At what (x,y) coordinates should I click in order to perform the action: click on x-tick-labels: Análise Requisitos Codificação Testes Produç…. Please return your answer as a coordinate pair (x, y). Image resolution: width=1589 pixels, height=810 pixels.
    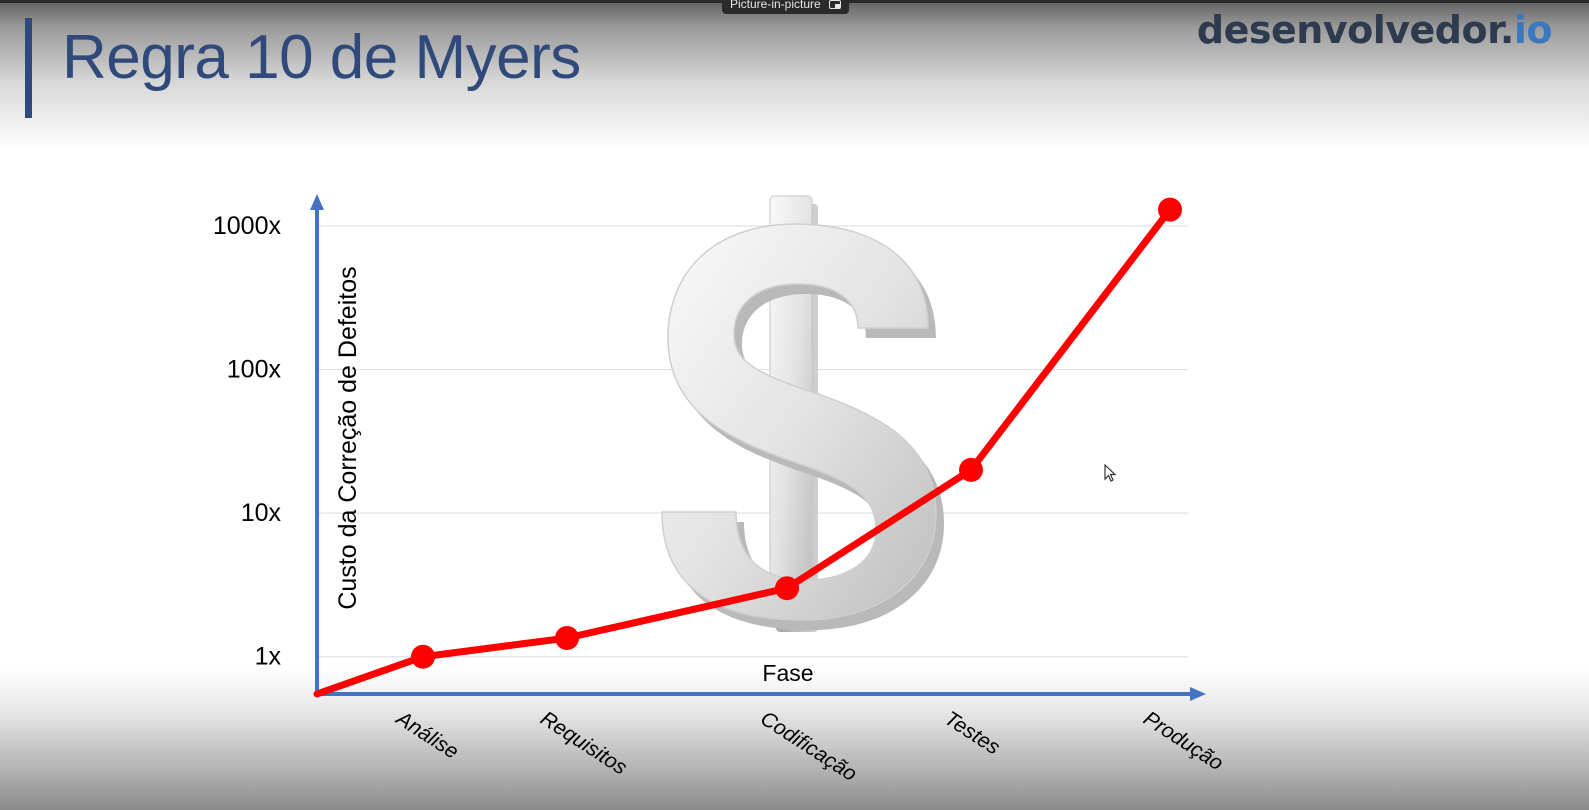
    Looking at the image, I should click on (809, 746).